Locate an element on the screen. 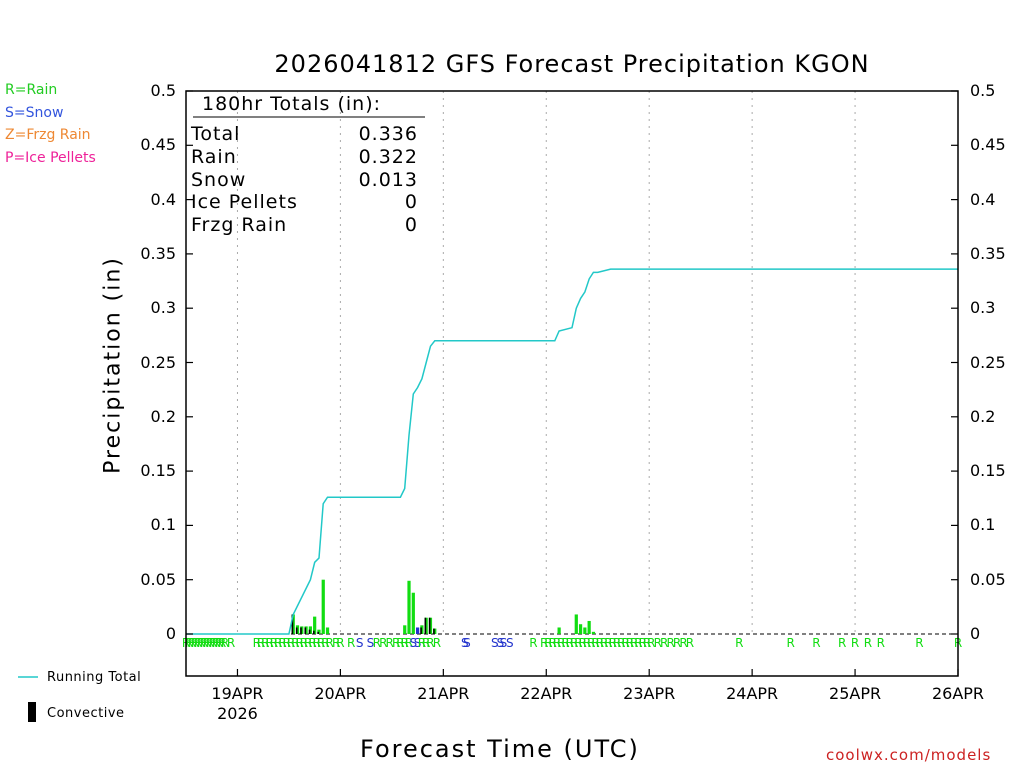 This screenshot has width=1024, height=768. y-tick-label-left: 0.05 is located at coordinates (158, 579).